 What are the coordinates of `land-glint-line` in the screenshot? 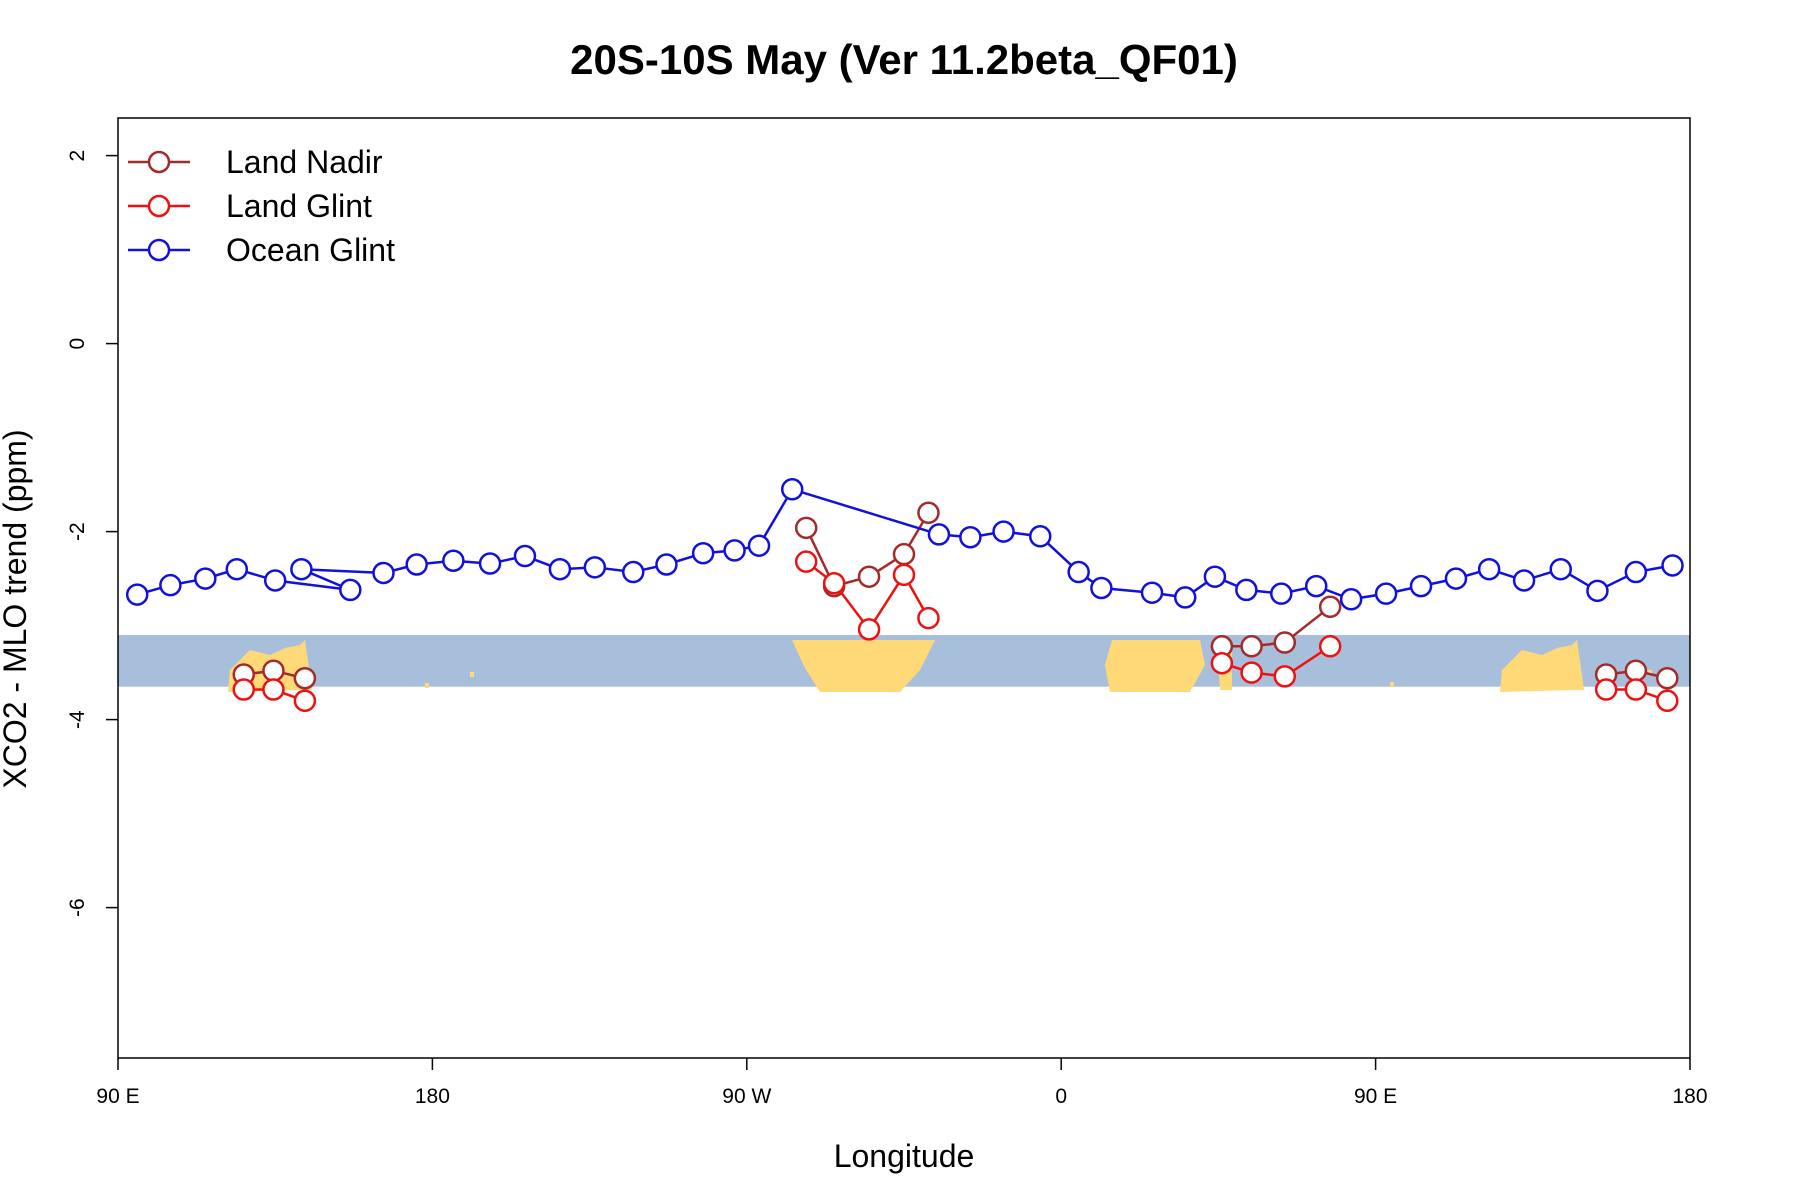 It's located at (1276, 661).